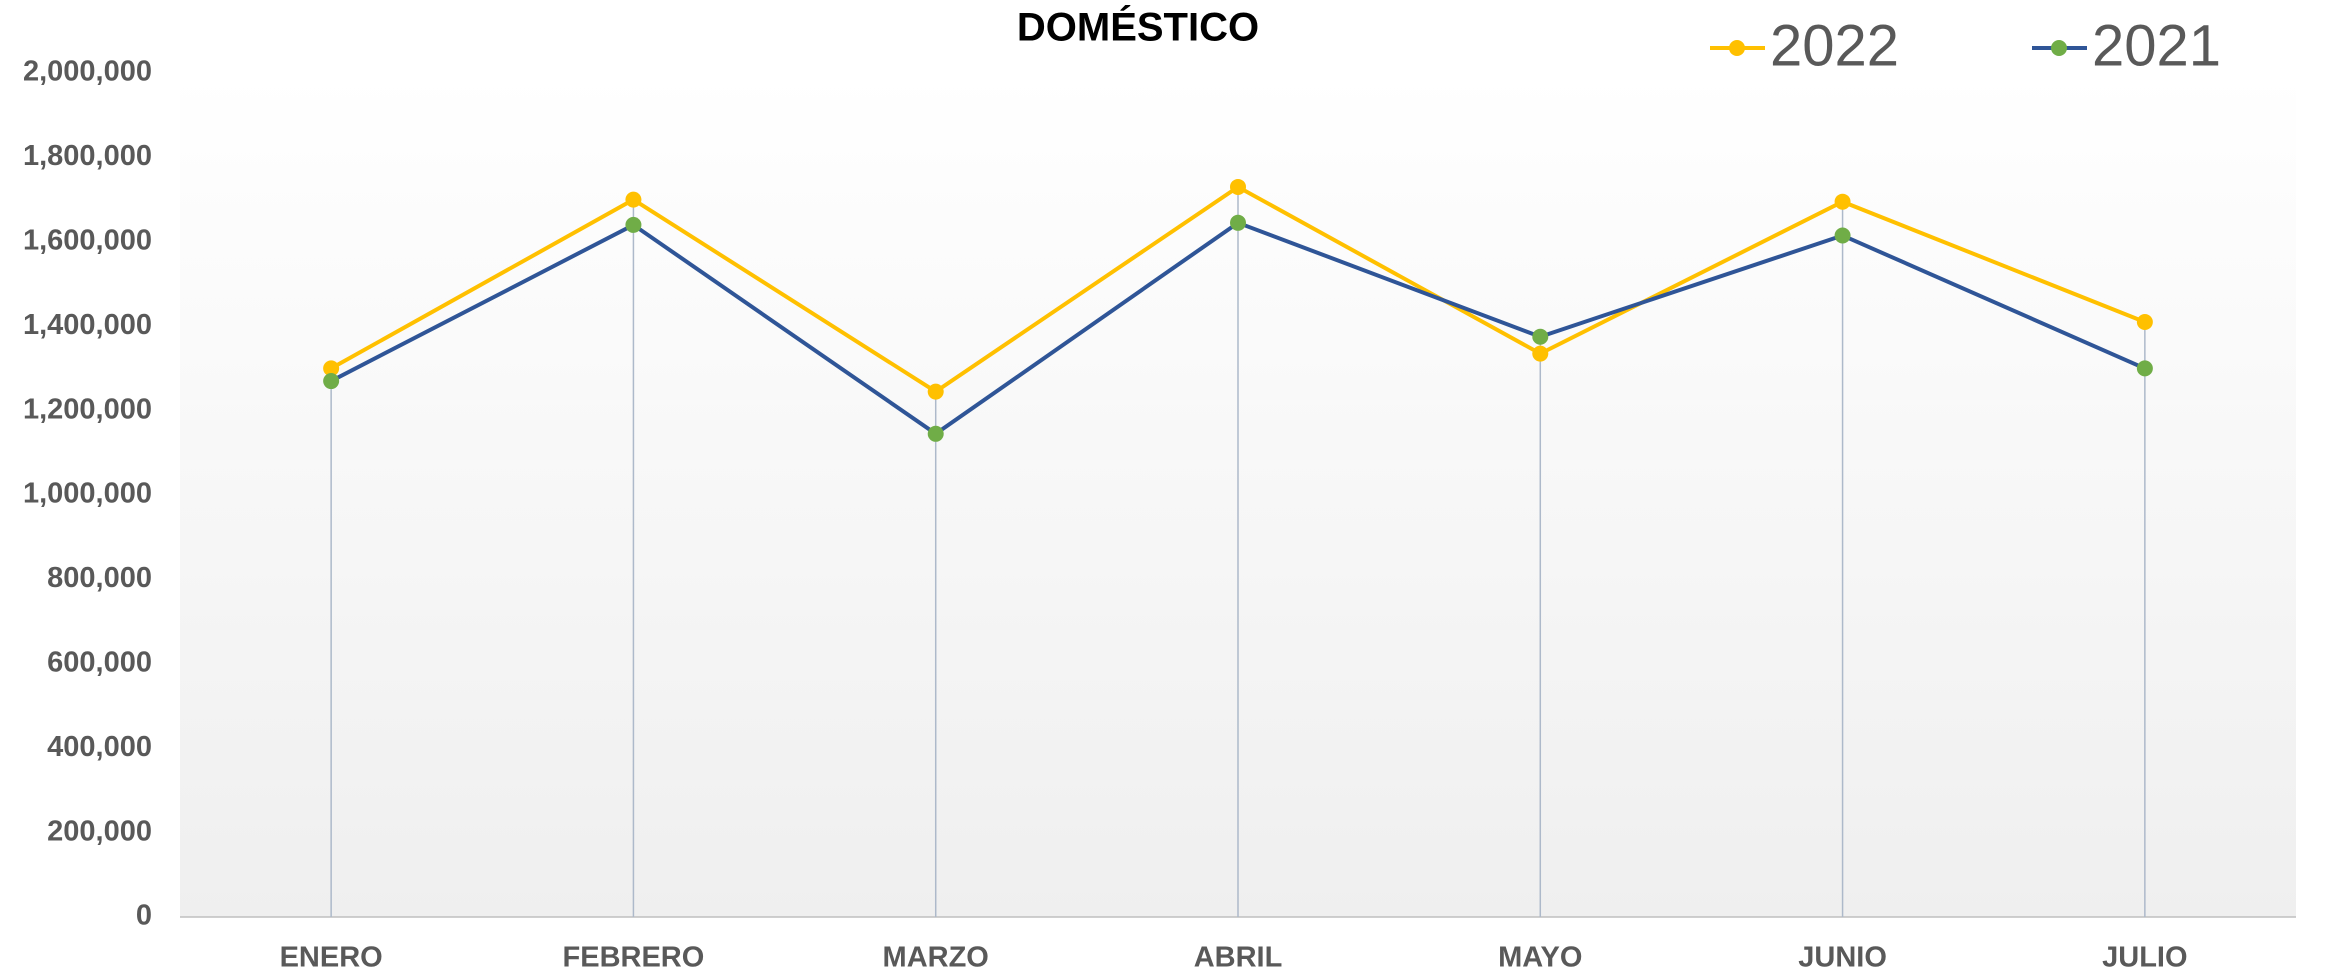 The height and width of the screenshot is (970, 2338). I want to click on chart-title: DOMÉSTICO, so click(1138, 27).